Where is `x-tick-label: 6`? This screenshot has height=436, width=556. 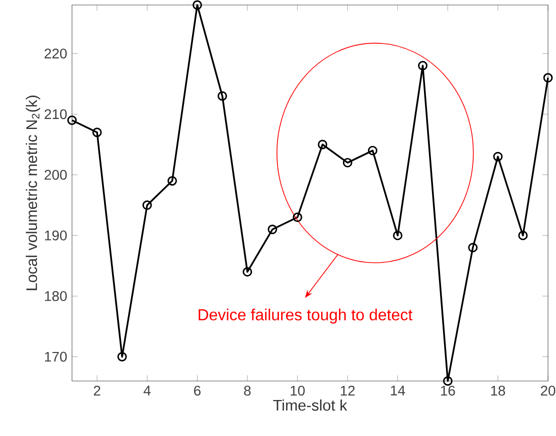 x-tick-label: 6 is located at coordinates (197, 391).